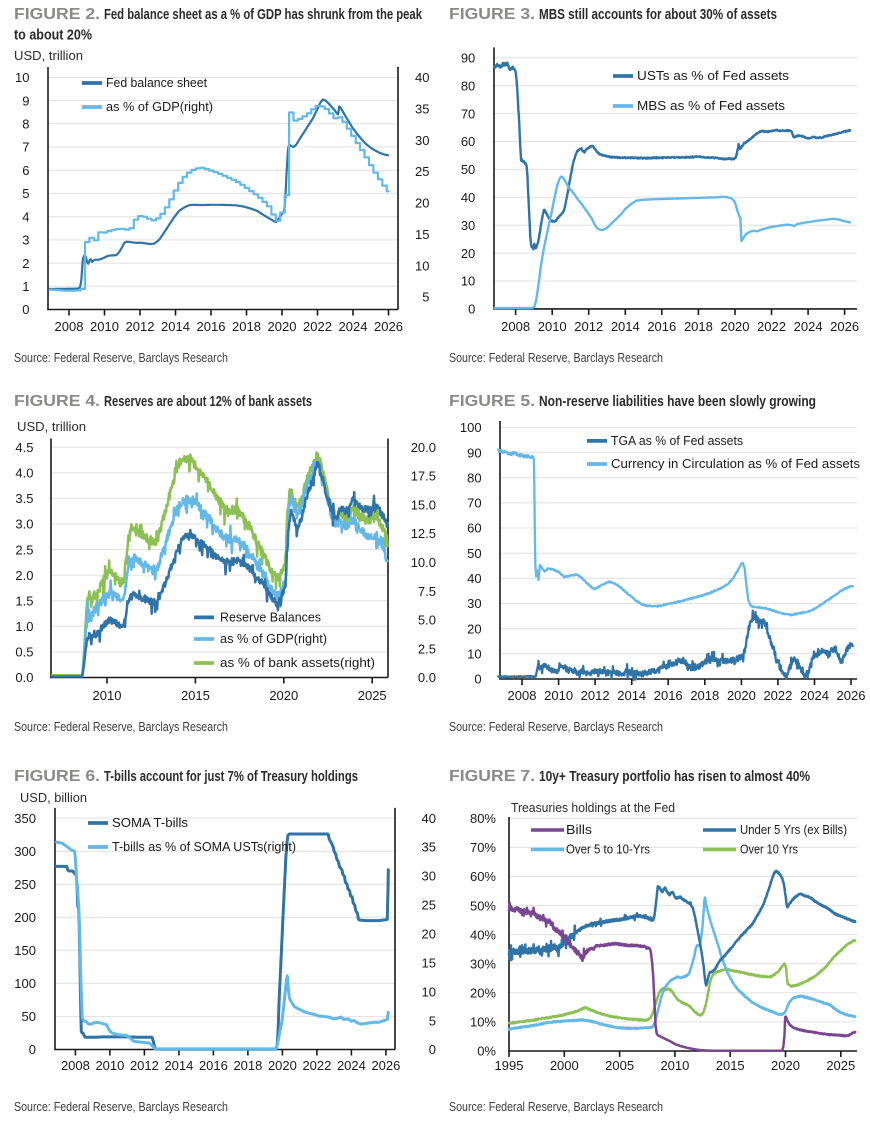 This screenshot has width=870, height=1134. What do you see at coordinates (24, 447) in the screenshot?
I see `svg-text: 4.5` at bounding box center [24, 447].